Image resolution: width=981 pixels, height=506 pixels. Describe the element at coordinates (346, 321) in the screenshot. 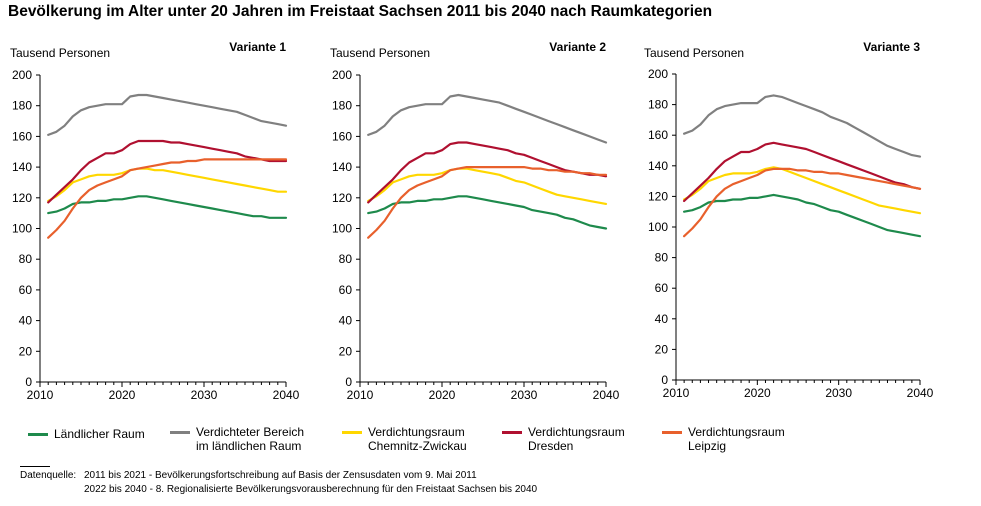

I see `panel-2-ytick-label-40: 40` at that location.